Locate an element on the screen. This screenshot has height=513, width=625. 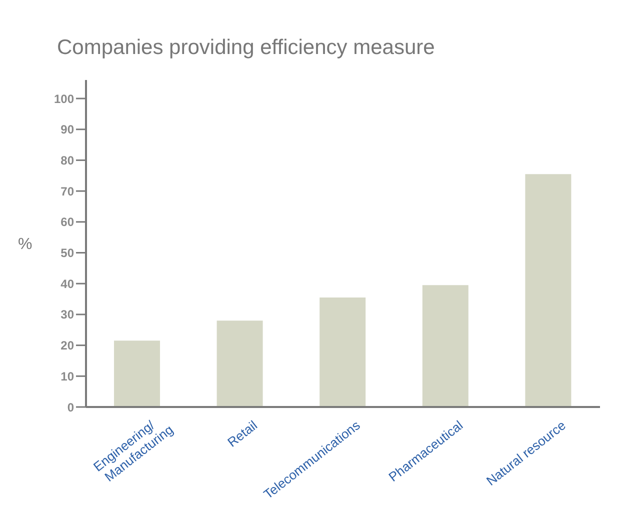
y-tick-label: 10 is located at coordinates (67, 376).